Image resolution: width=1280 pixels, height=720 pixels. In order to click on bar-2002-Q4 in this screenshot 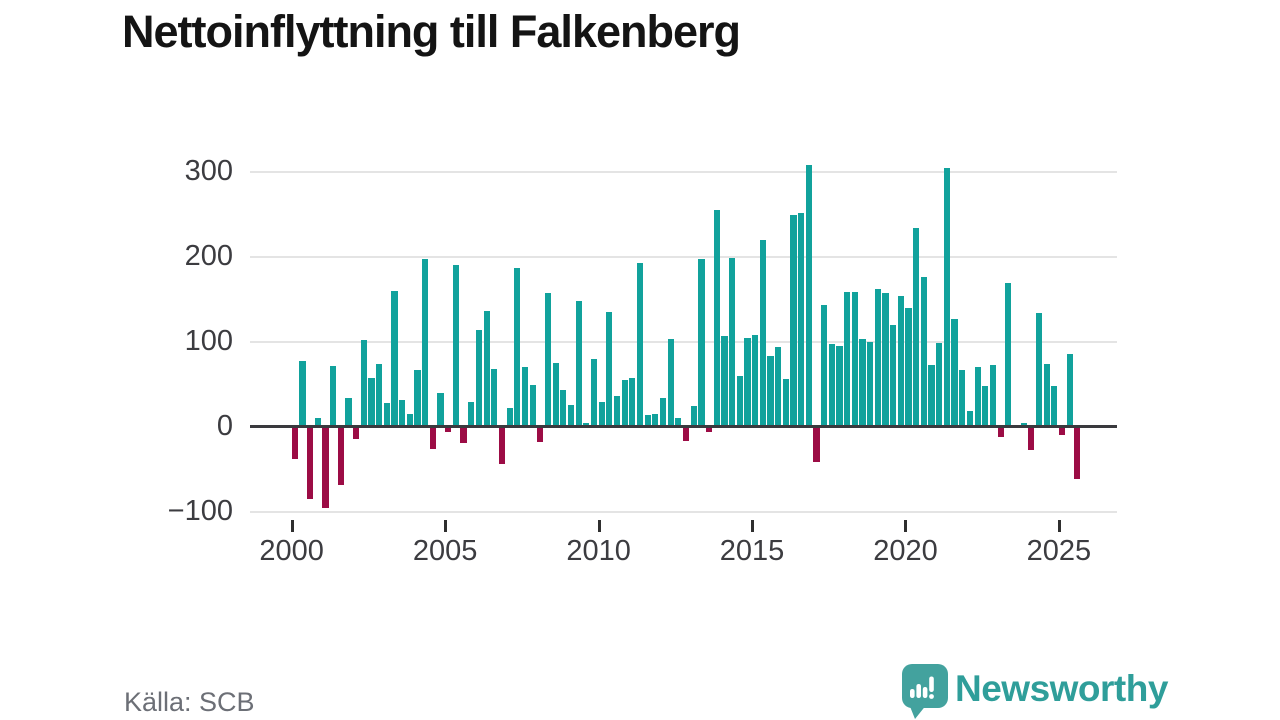, I will do `click(379, 395)`.